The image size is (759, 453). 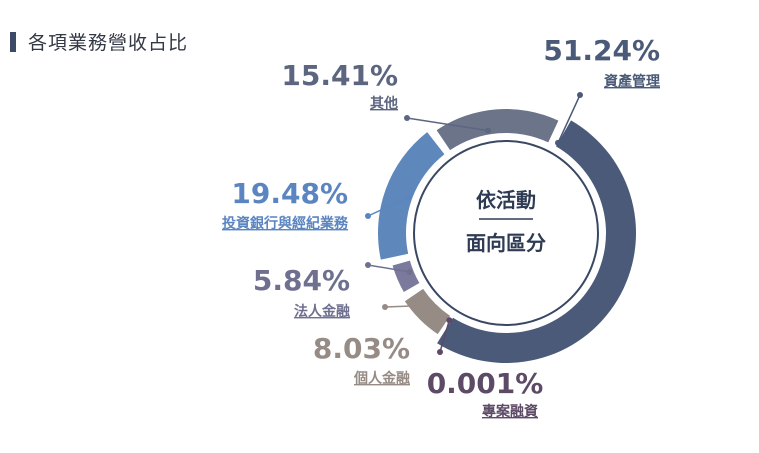 What do you see at coordinates (510, 411) in the screenshot?
I see `category-label-project-finance: 專案融資` at bounding box center [510, 411].